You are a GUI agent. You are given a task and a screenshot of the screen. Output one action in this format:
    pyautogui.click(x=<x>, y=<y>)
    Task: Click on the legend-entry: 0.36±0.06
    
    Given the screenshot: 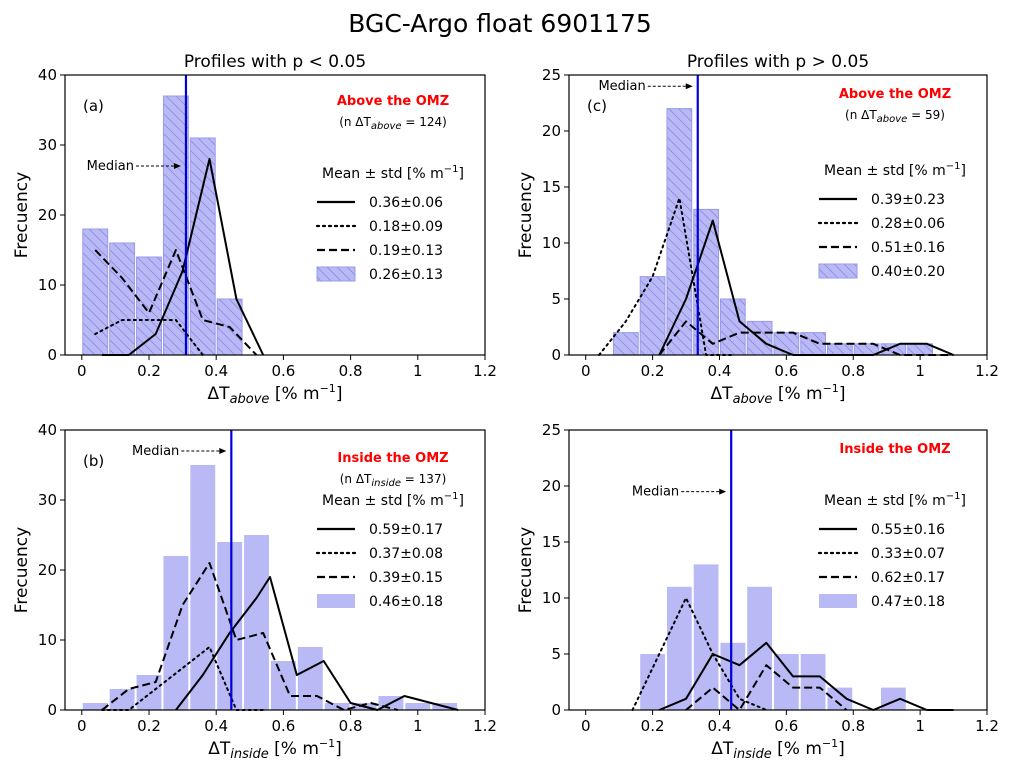 What is the action you would take?
    pyautogui.click(x=406, y=203)
    